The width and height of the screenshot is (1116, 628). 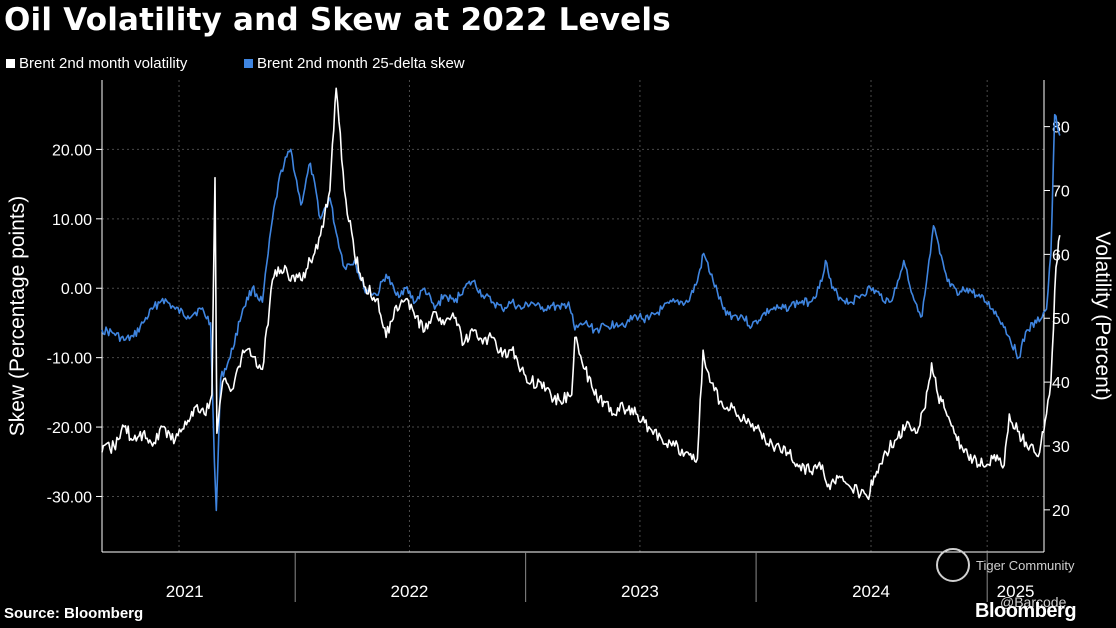 What do you see at coordinates (410, 591) in the screenshot?
I see `x-tick-label: 2022` at bounding box center [410, 591].